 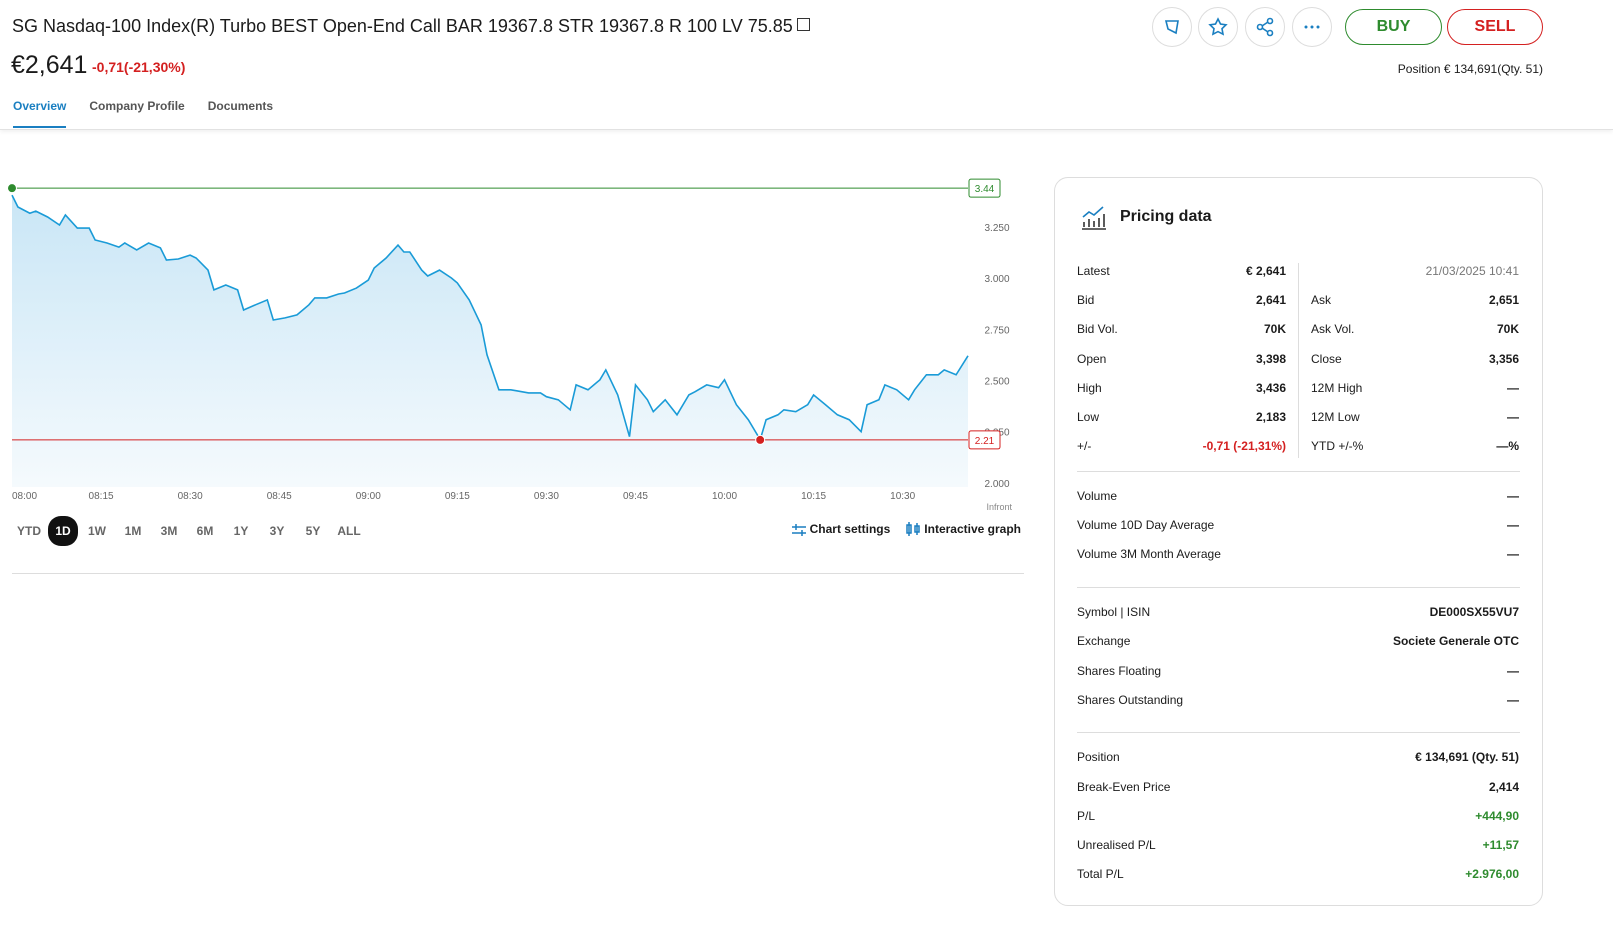 What do you see at coordinates (1298, 875) in the screenshot?
I see `data-row: Total P/L +2.976,00` at bounding box center [1298, 875].